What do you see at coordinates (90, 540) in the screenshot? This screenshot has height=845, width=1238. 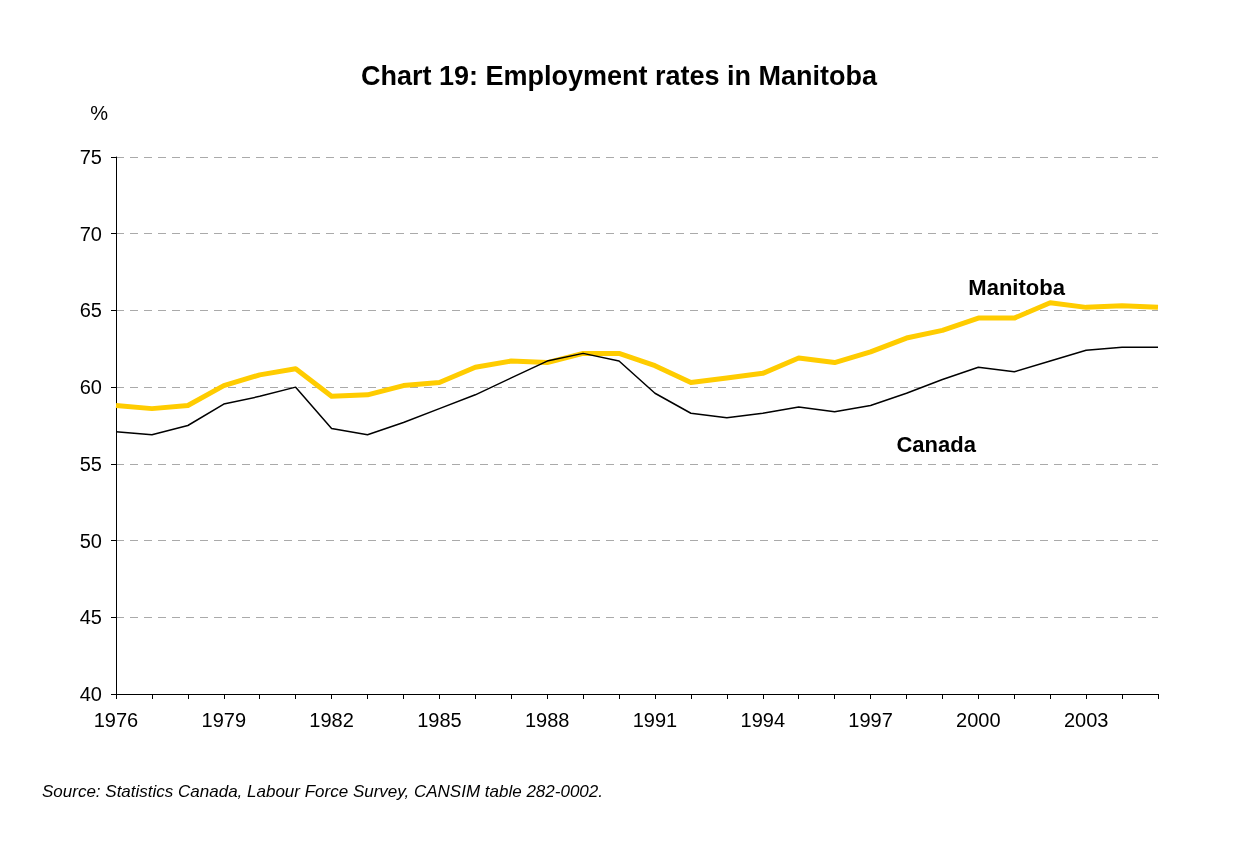 I see `y-tick-label: 50` at bounding box center [90, 540].